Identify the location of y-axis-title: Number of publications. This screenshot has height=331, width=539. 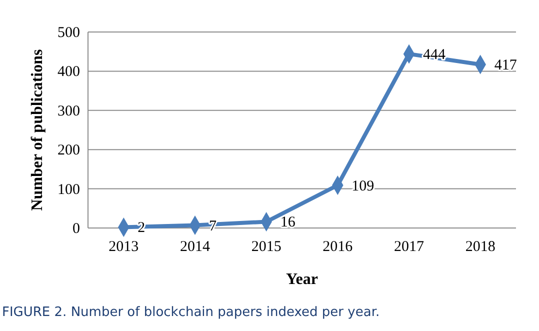
(37, 130).